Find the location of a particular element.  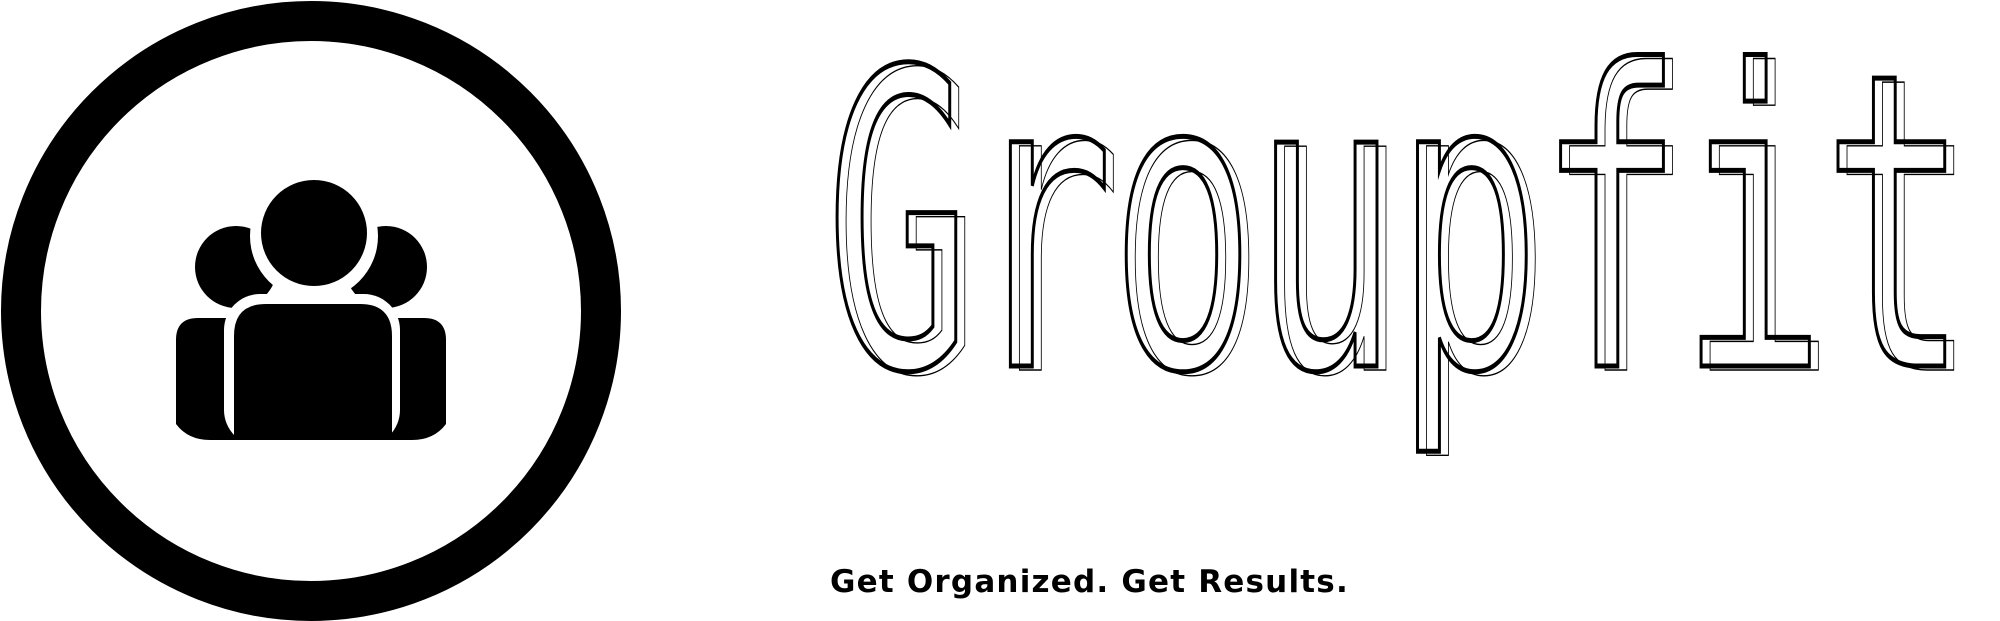

tagline: Get Organized. Get Results. is located at coordinates (1089, 582).